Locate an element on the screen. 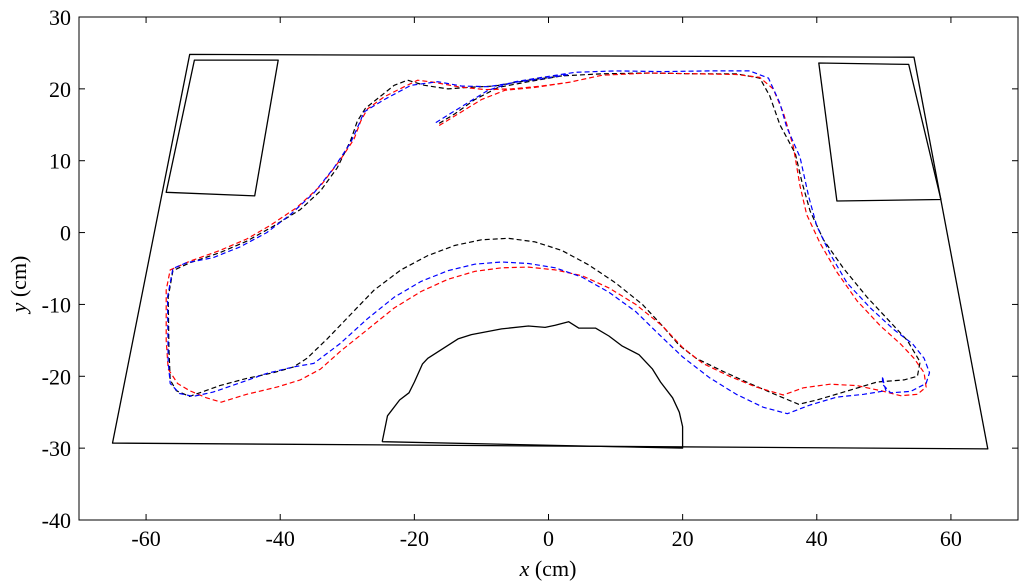 This screenshot has width=1024, height=583. x-axis-label-variable: x is located at coordinates (524, 568).